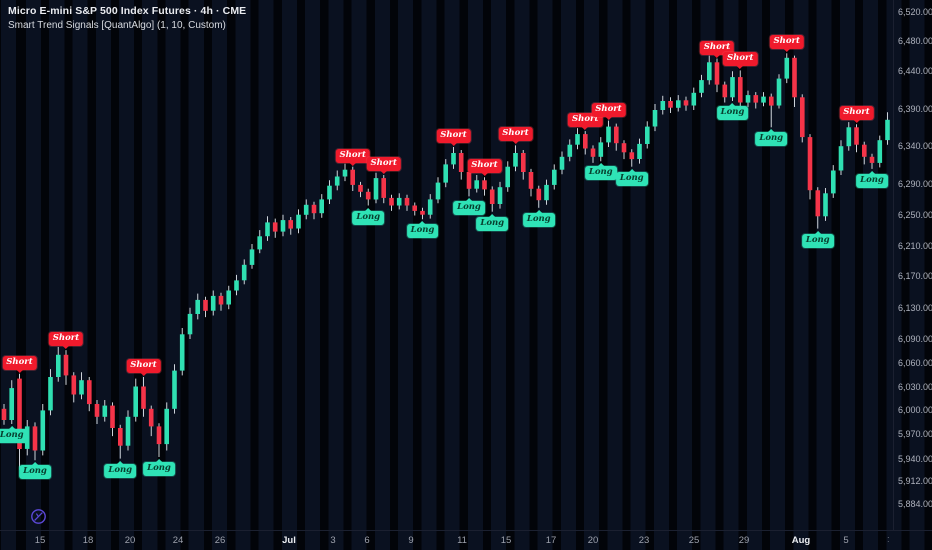  Describe the element at coordinates (915, 307) in the screenshot. I see `price-tick-label: 6,130.00` at that location.